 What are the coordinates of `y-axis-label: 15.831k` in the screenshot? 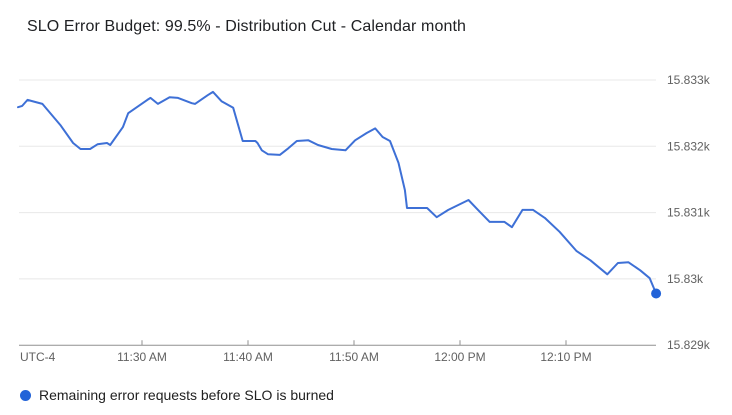 It's located at (689, 213).